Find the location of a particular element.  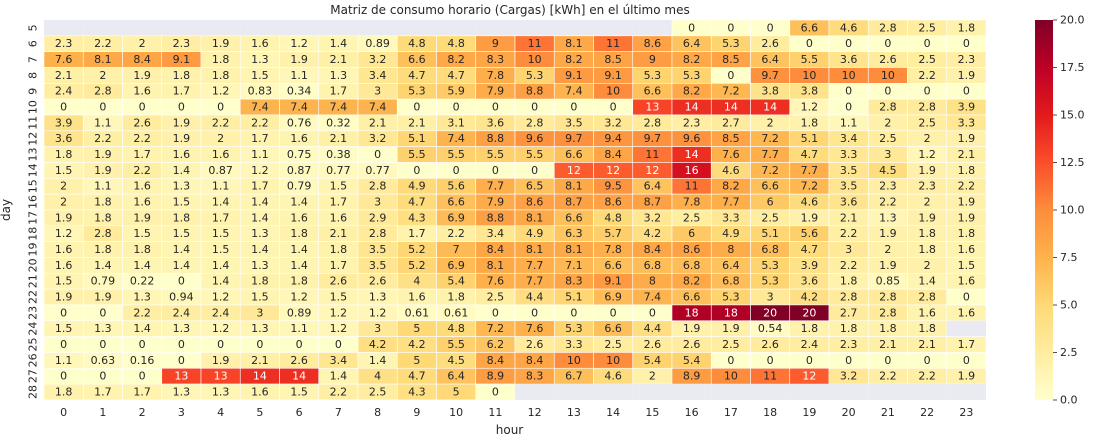

cell-value-label: 2 is located at coordinates (652, 376).